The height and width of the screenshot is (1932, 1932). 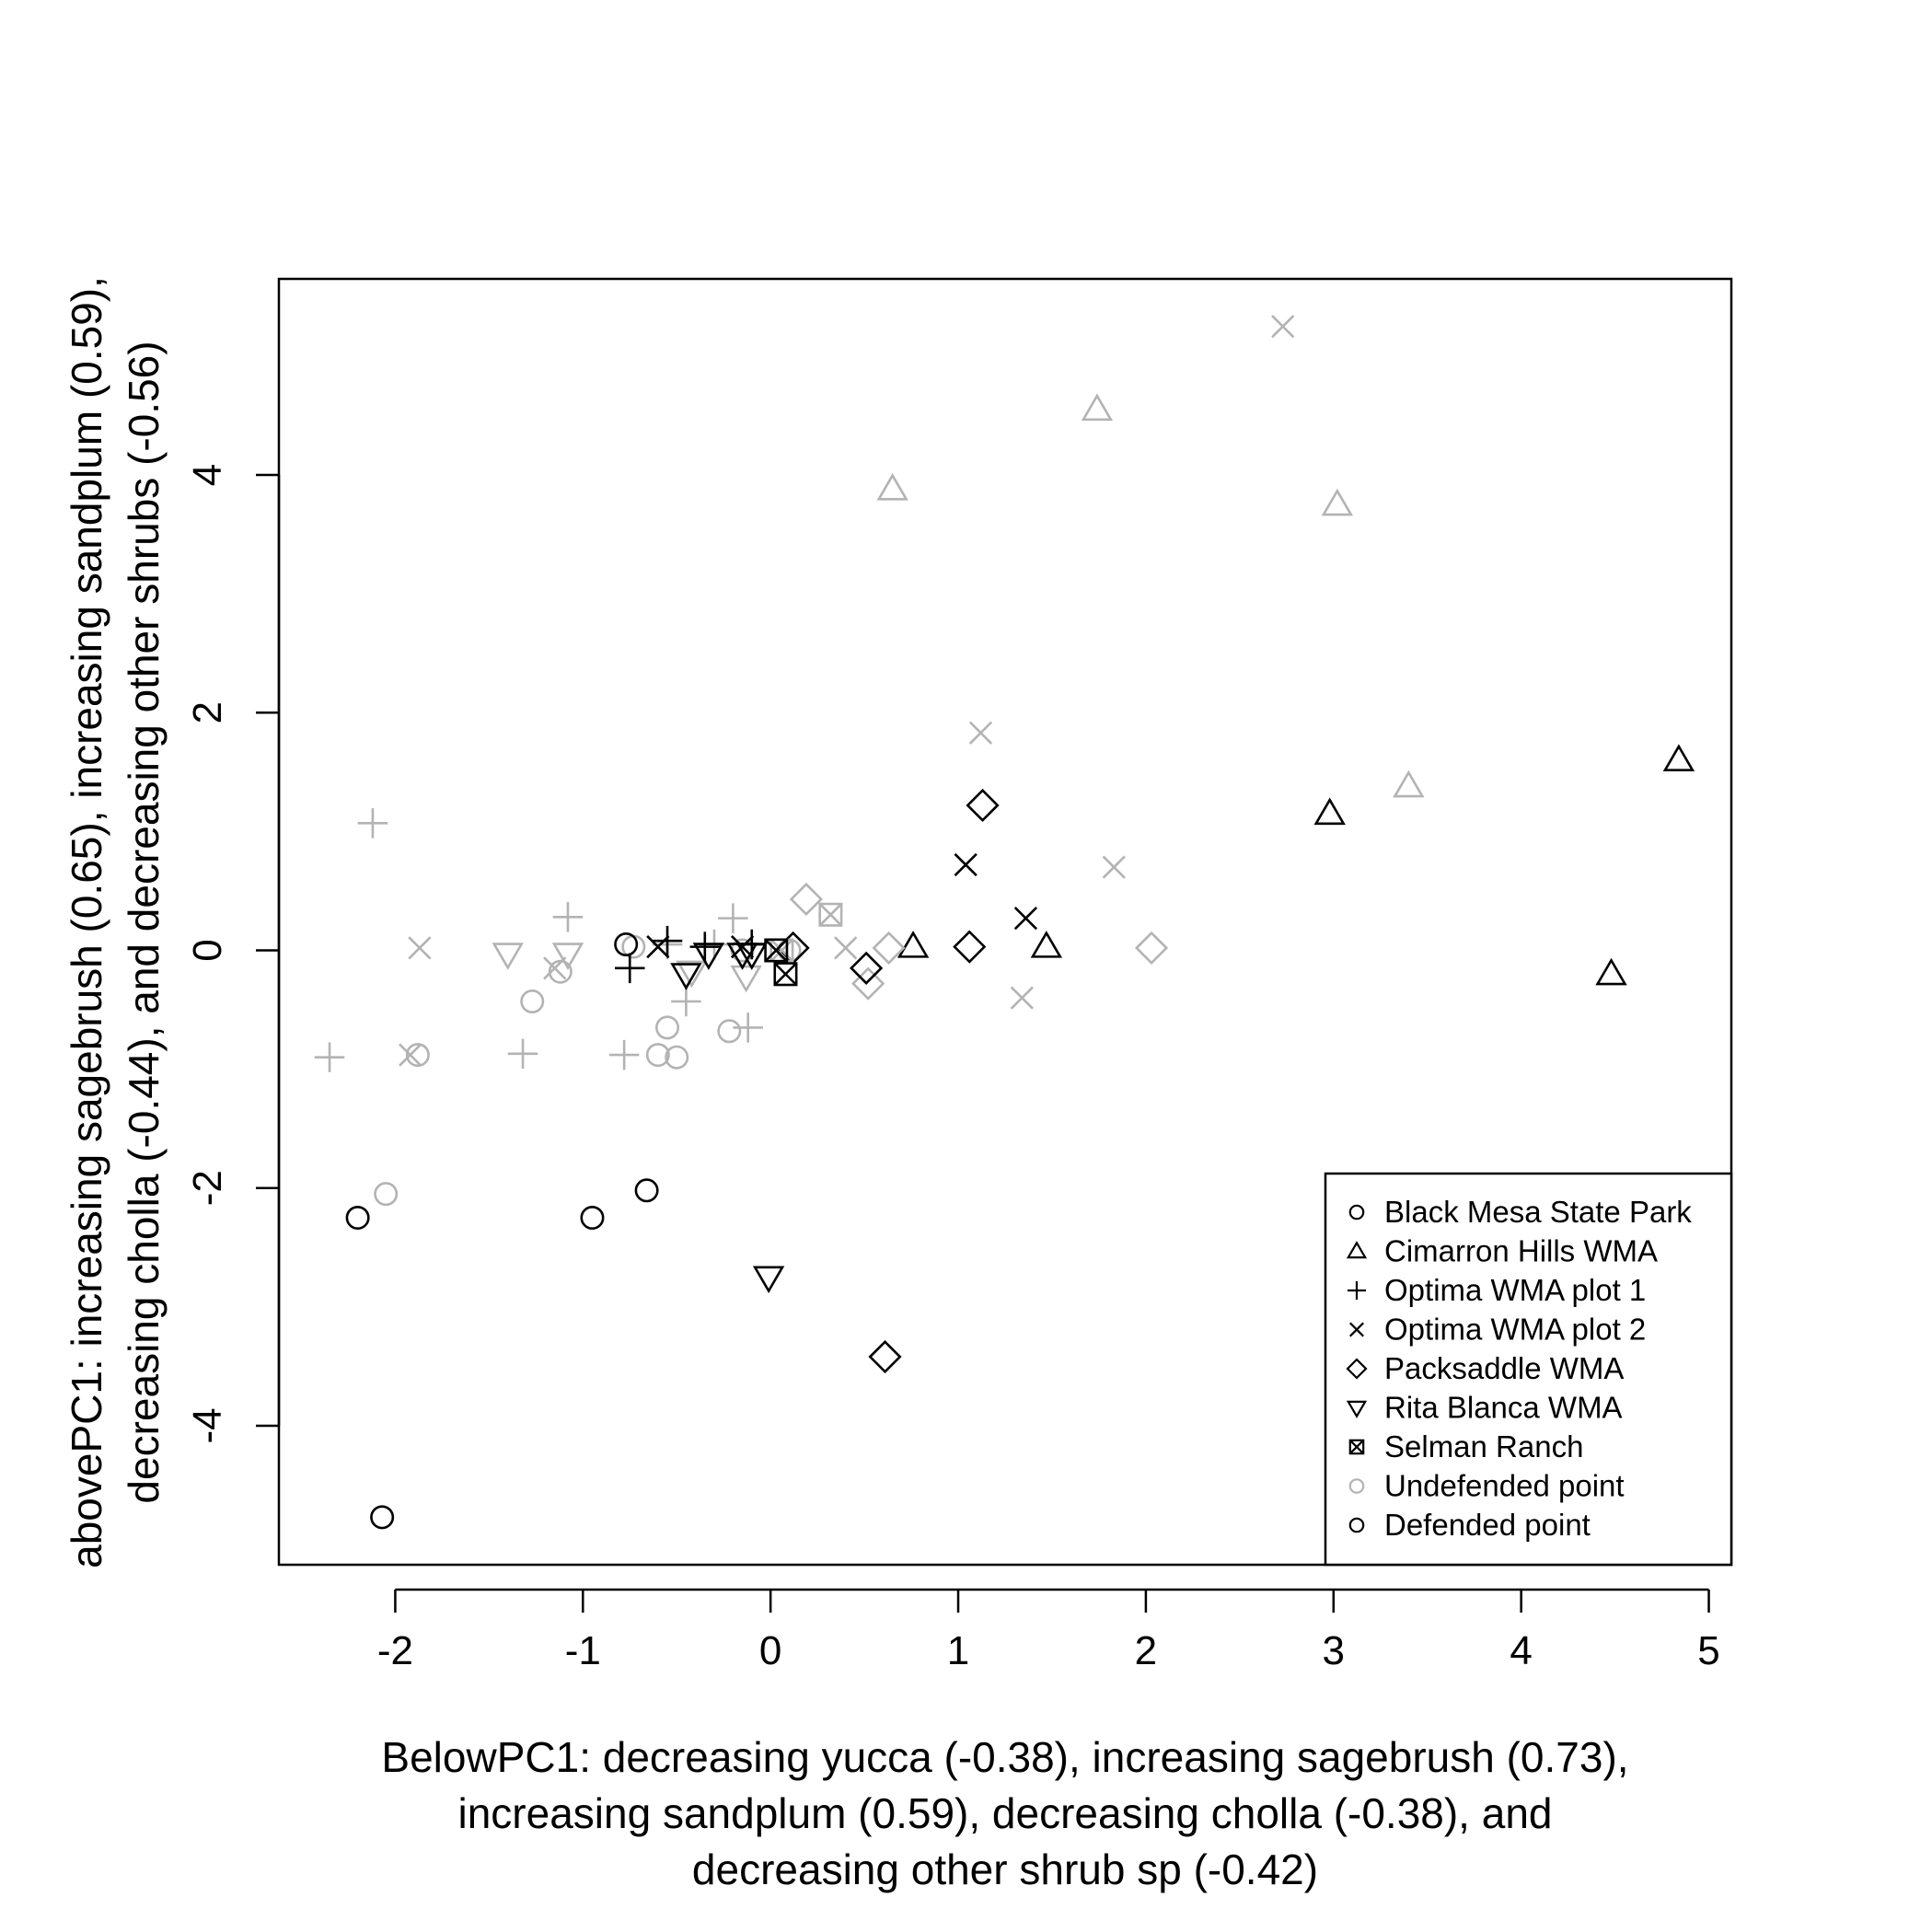 I want to click on y-axis: -4 -2 0 2 4, so click(x=233, y=954).